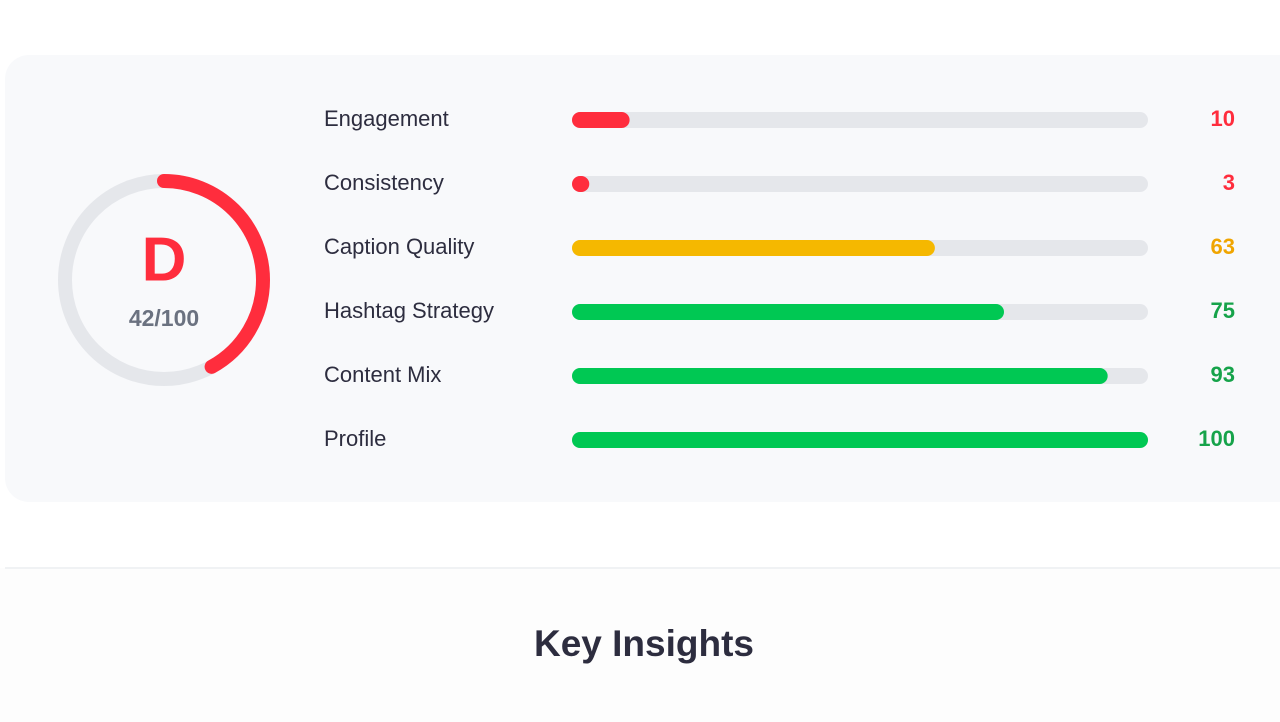  What do you see at coordinates (386, 118) in the screenshot?
I see `metric-name: Engagement` at bounding box center [386, 118].